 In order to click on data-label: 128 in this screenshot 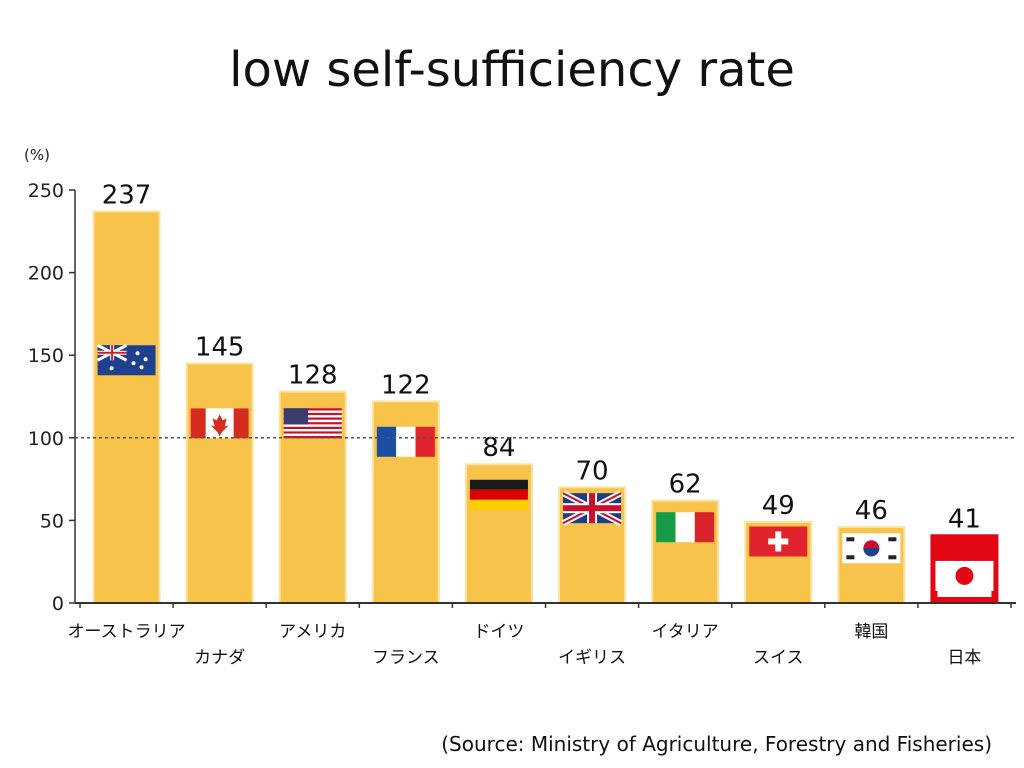, I will do `click(313, 376)`.